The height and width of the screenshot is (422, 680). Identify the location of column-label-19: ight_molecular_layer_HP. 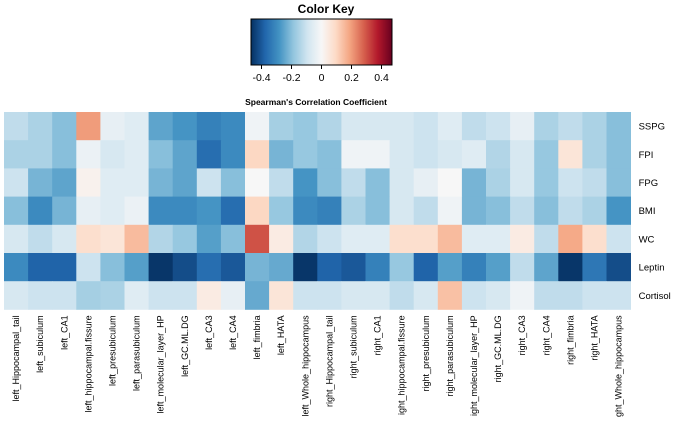
(474, 365).